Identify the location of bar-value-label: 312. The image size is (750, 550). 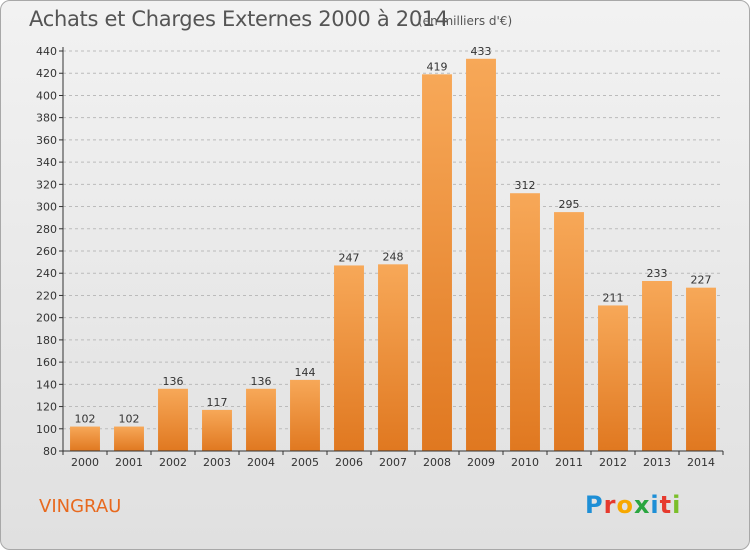
(525, 185).